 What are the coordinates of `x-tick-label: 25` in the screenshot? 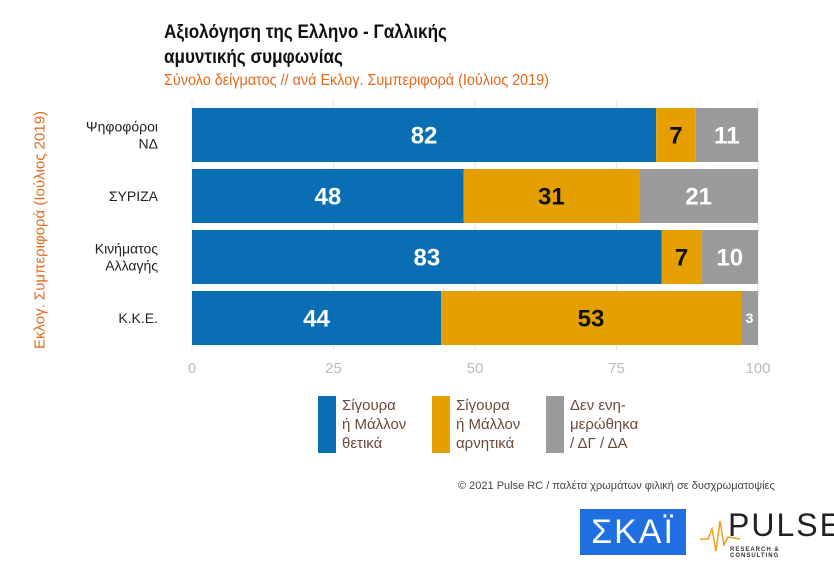 It's located at (333, 368).